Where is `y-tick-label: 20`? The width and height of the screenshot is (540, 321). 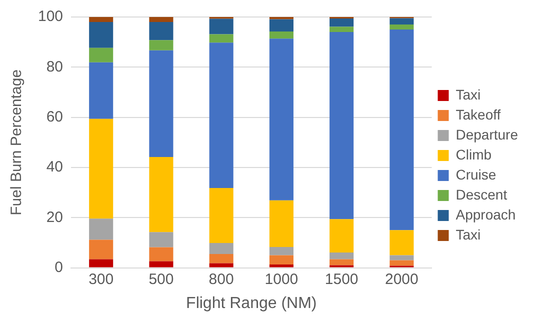 y-tick-label: 20 is located at coordinates (55, 217).